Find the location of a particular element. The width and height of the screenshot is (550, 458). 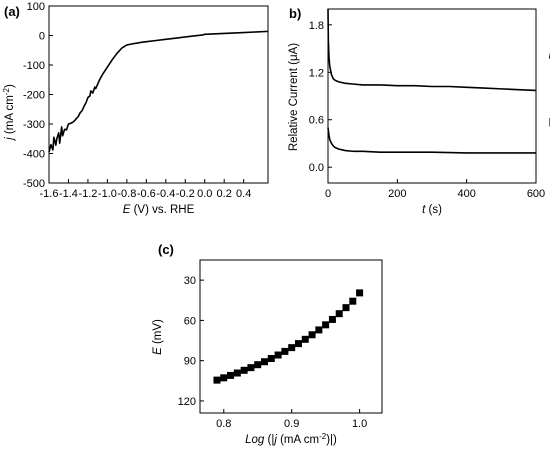

y-tick-label: 60 is located at coordinates (190, 321).